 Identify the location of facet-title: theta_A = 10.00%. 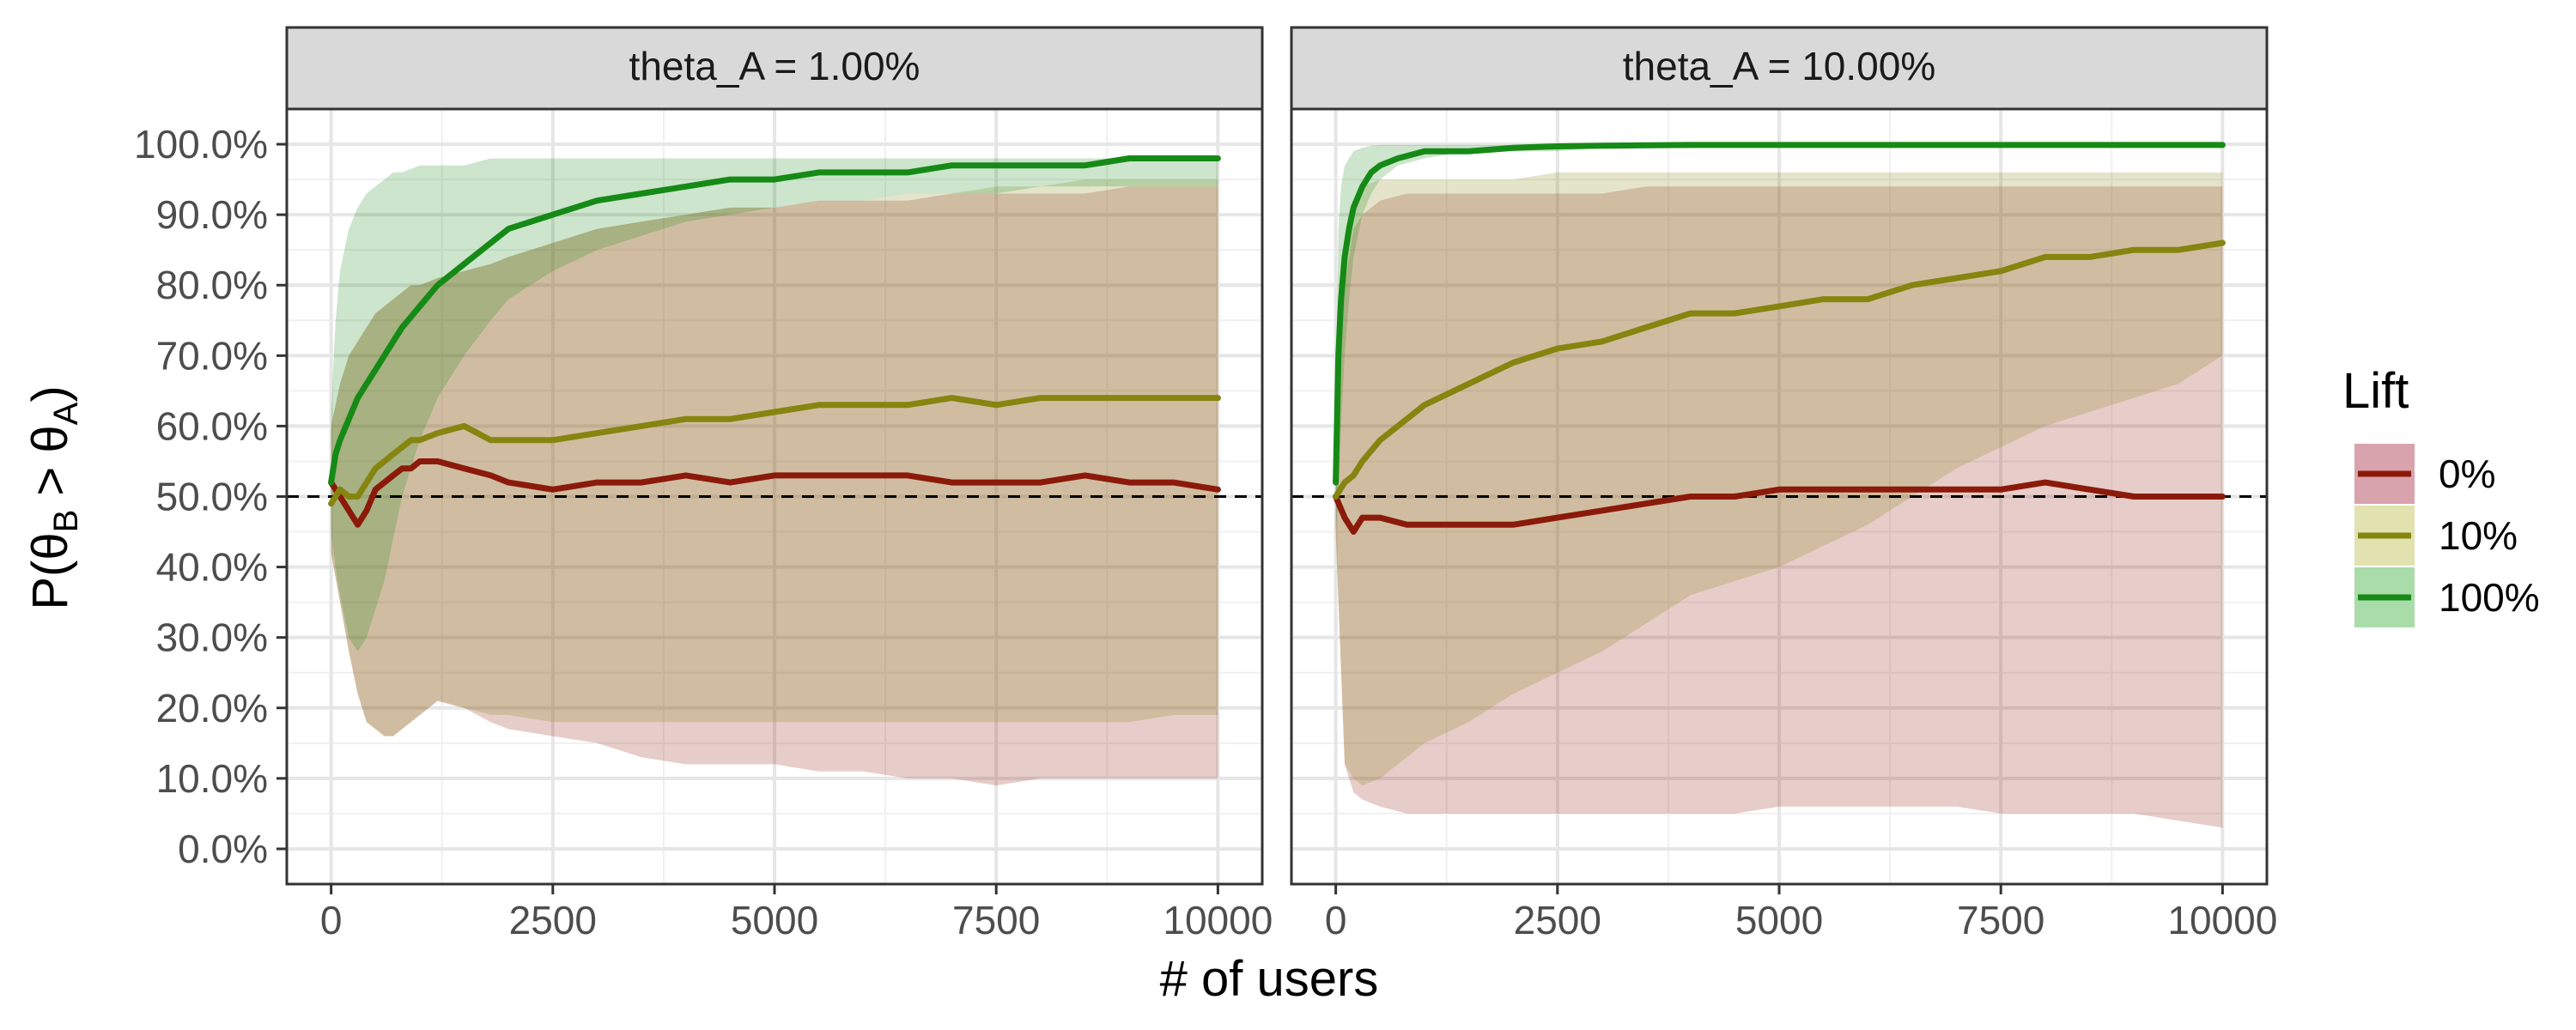
(1779, 66).